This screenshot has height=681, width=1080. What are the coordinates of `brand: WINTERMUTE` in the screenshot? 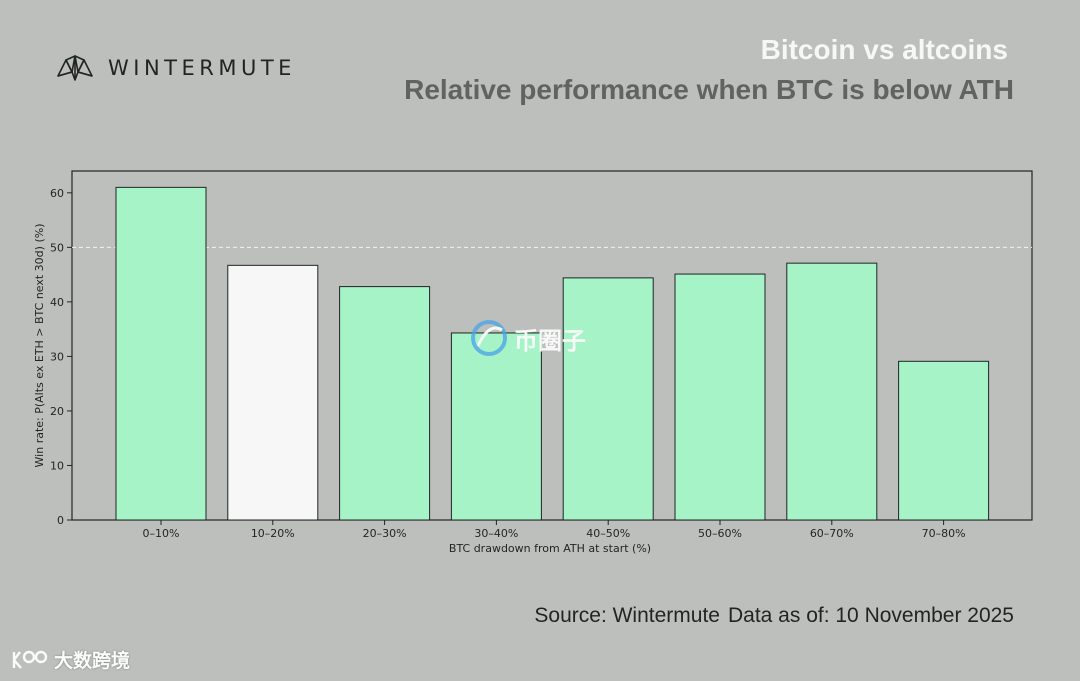 It's located at (176, 68).